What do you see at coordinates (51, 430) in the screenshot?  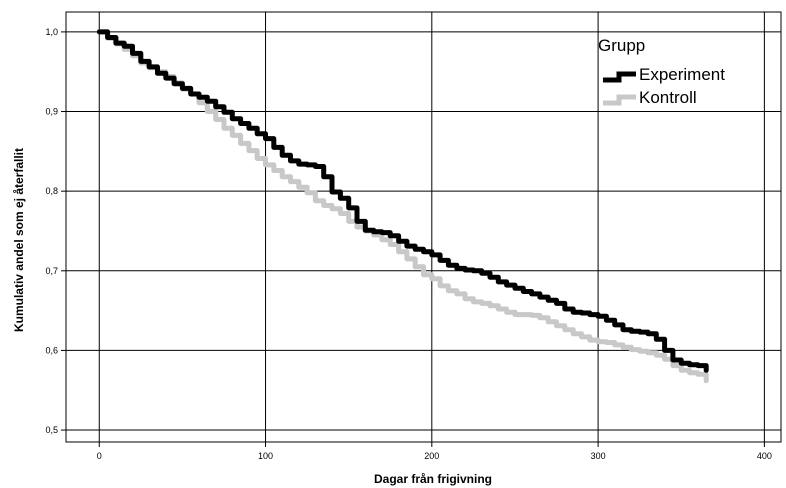 I see `y-tick-label: 0,5` at bounding box center [51, 430].